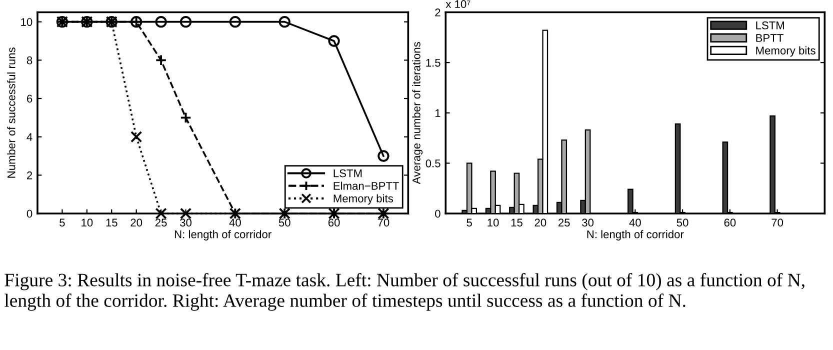 The height and width of the screenshot is (350, 833). What do you see at coordinates (367, 186) in the screenshot?
I see `legend-label: Elman−BPTT` at bounding box center [367, 186].